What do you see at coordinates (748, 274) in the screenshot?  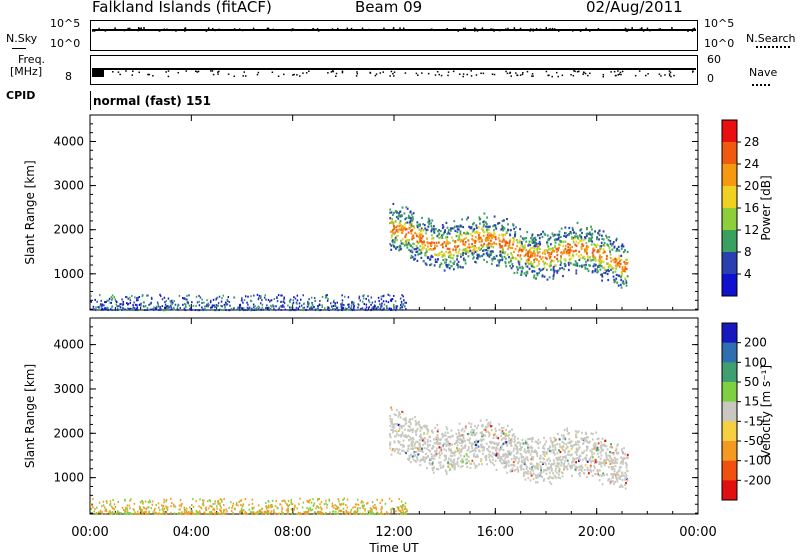 I see `colorbar-tick-label: 4` at bounding box center [748, 274].